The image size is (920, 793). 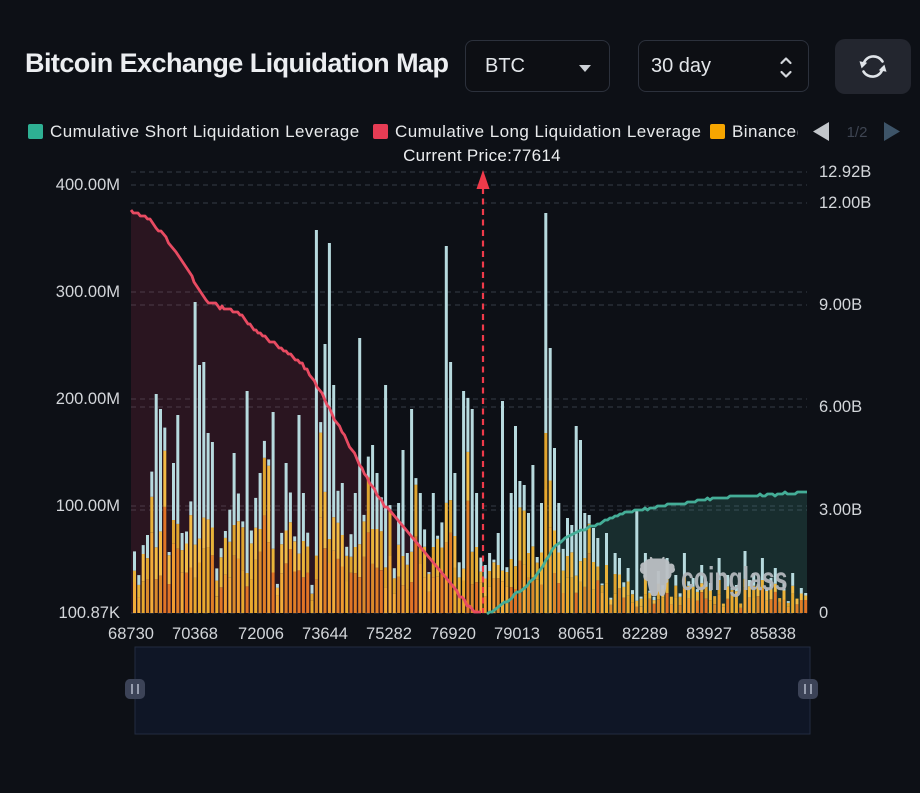 What do you see at coordinates (823, 613) in the screenshot?
I see `svg-text: 0` at bounding box center [823, 613].